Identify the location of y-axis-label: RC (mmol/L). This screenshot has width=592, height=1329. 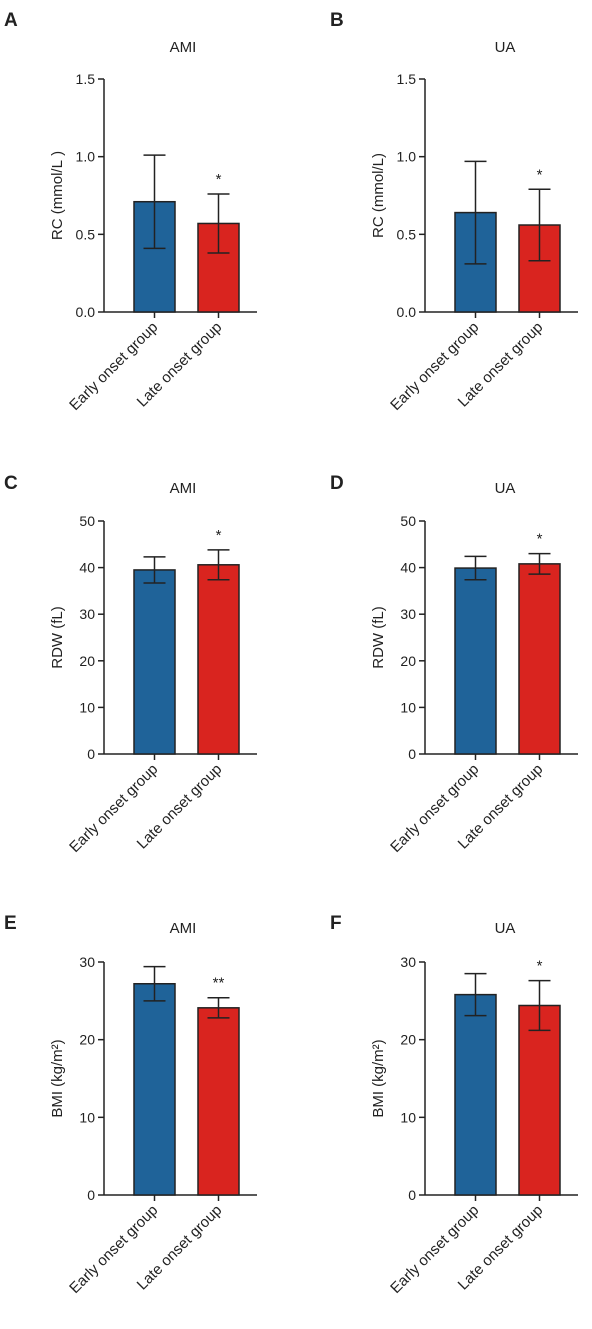
(378, 195).